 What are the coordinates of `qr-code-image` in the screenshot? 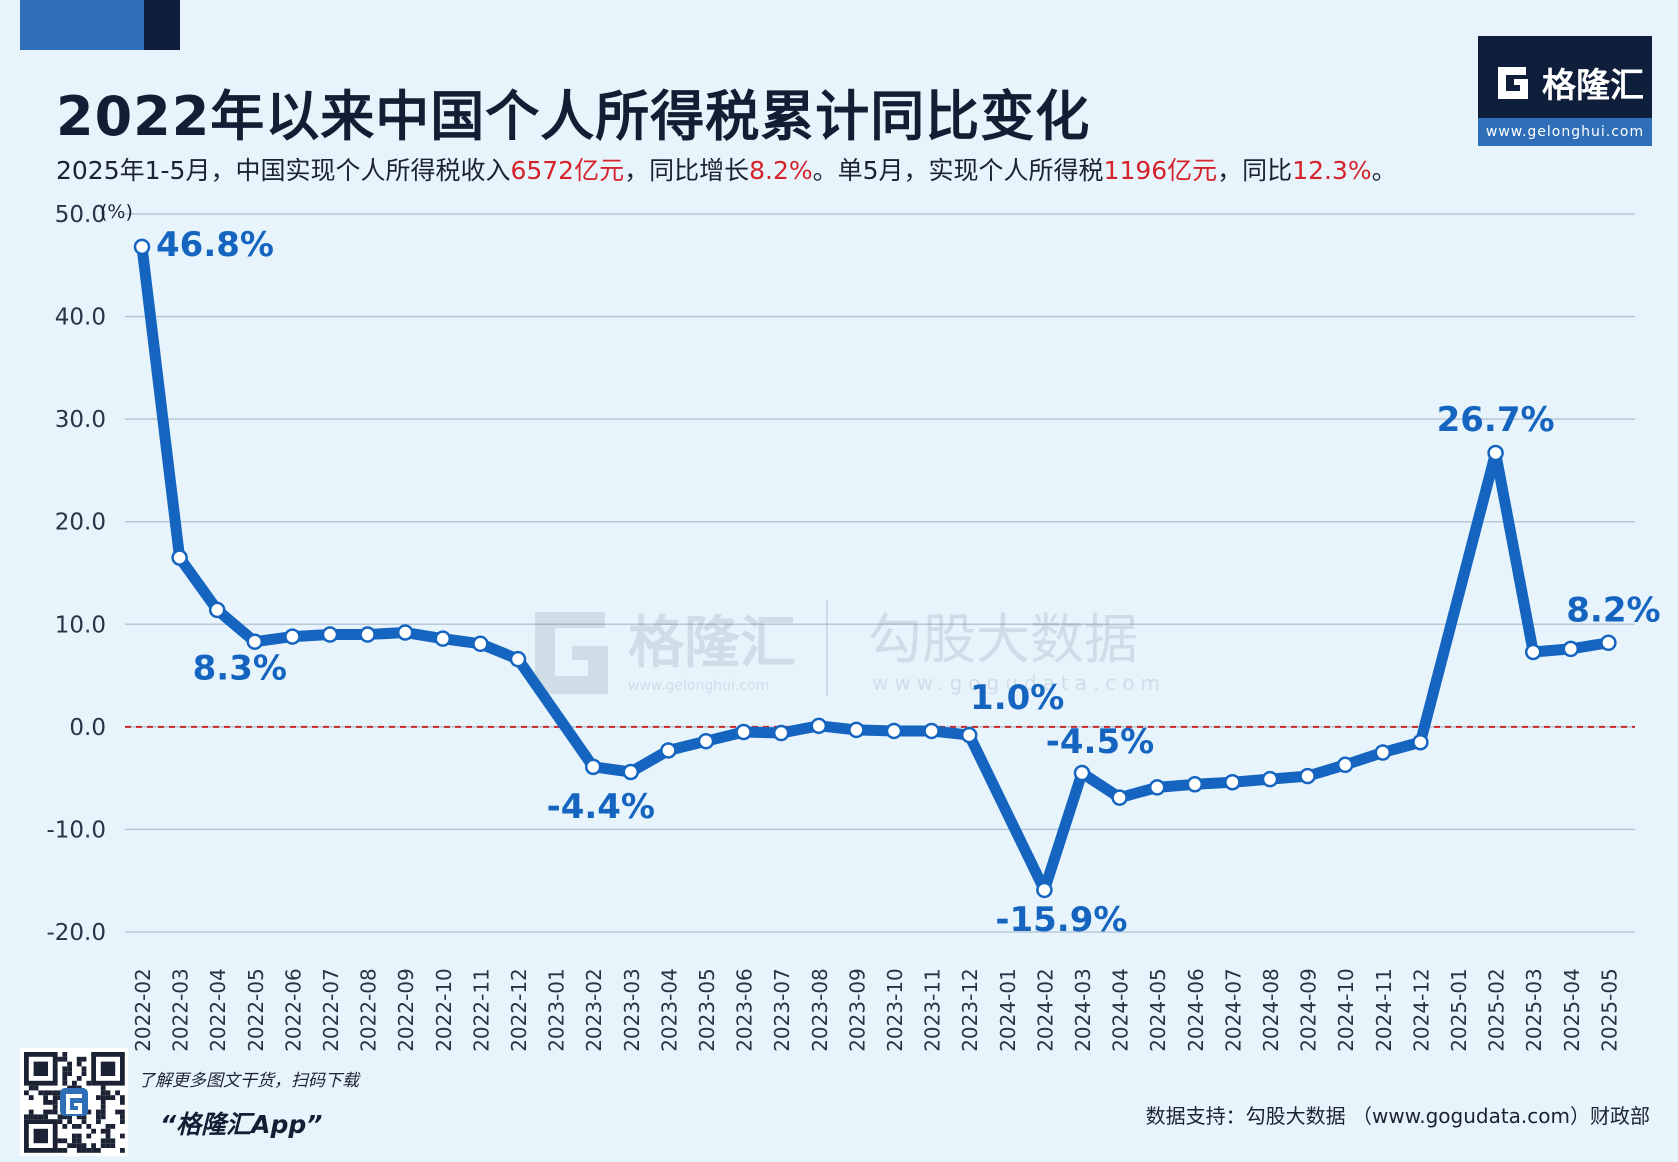 It's located at (74, 1102).